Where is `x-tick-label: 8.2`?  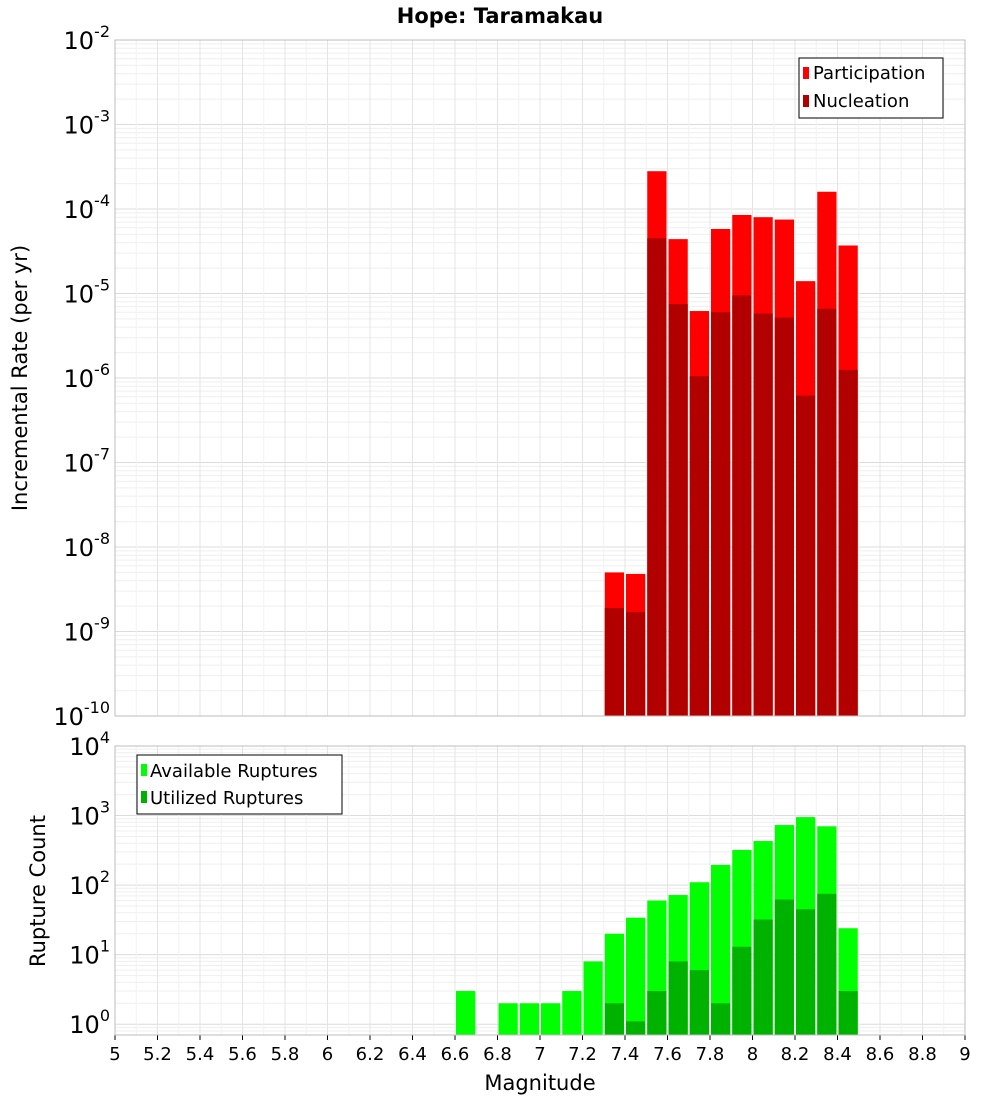
x-tick-label: 8.2 is located at coordinates (795, 1054).